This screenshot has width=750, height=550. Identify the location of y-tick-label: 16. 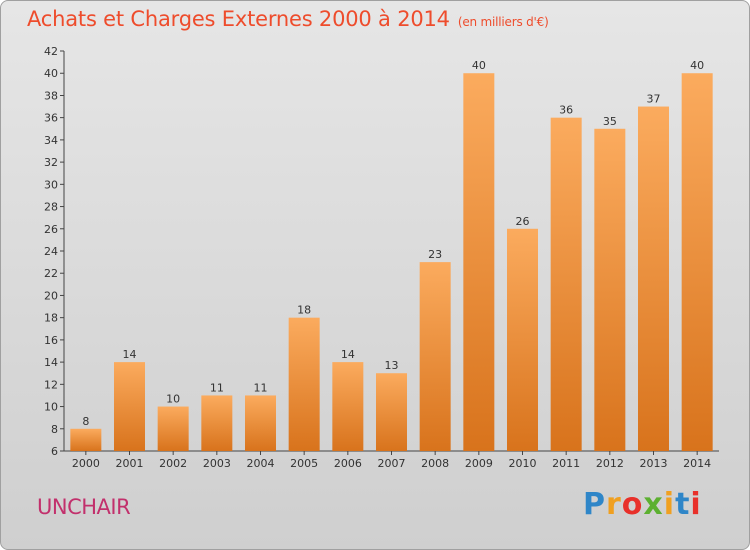
(51, 340).